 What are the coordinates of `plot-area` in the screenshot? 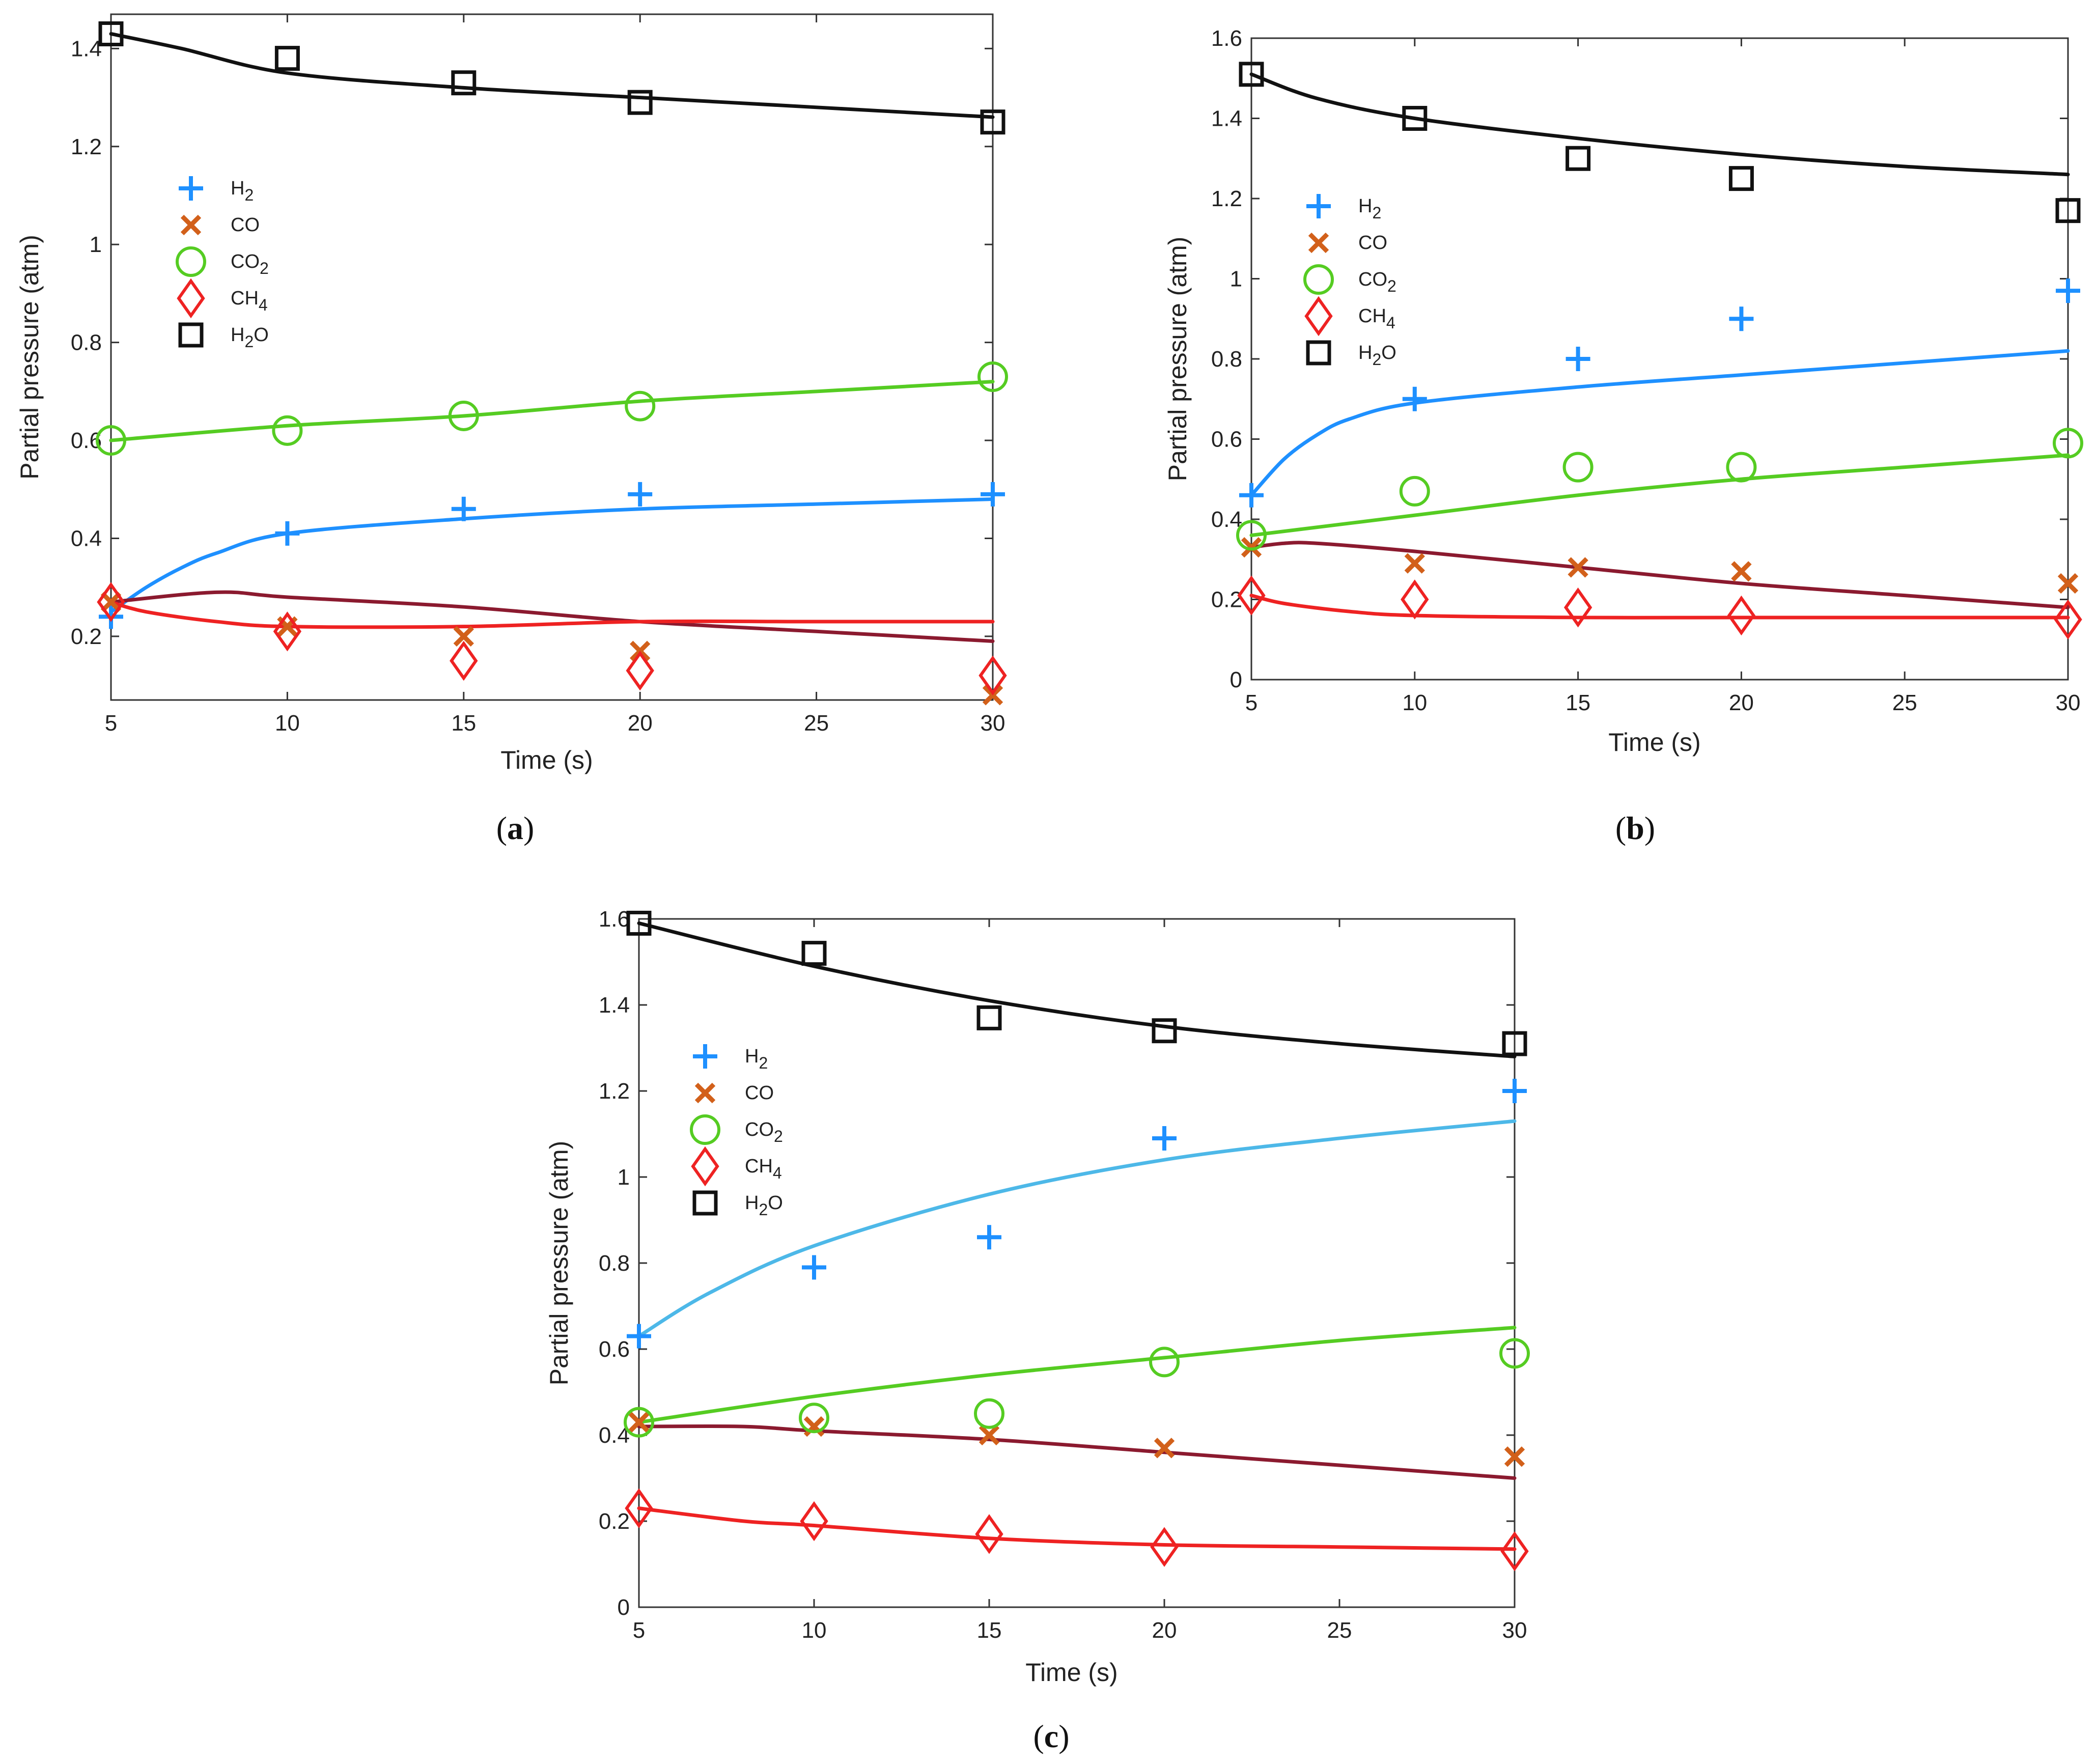 It's located at (1659, 359).